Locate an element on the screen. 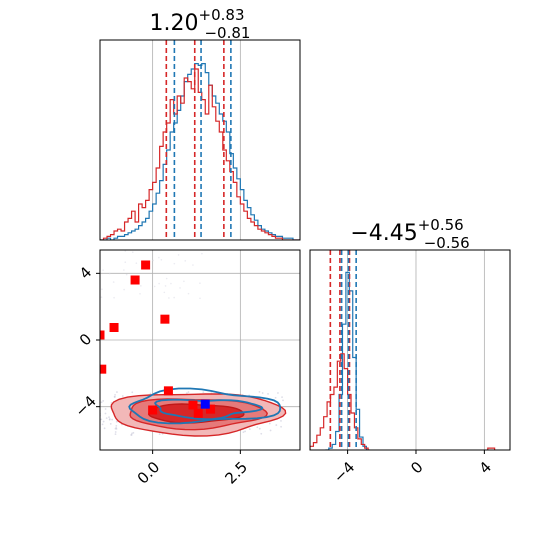  x-tick-label: 2.5 is located at coordinates (237, 473).